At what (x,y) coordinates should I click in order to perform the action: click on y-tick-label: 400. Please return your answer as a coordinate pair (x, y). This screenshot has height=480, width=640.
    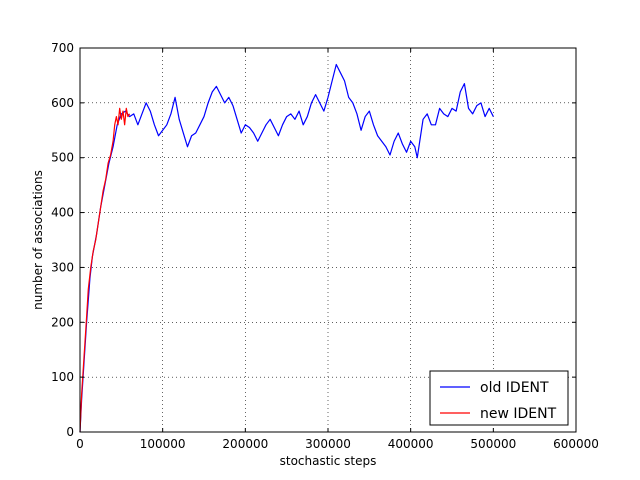
    Looking at the image, I should click on (62, 213).